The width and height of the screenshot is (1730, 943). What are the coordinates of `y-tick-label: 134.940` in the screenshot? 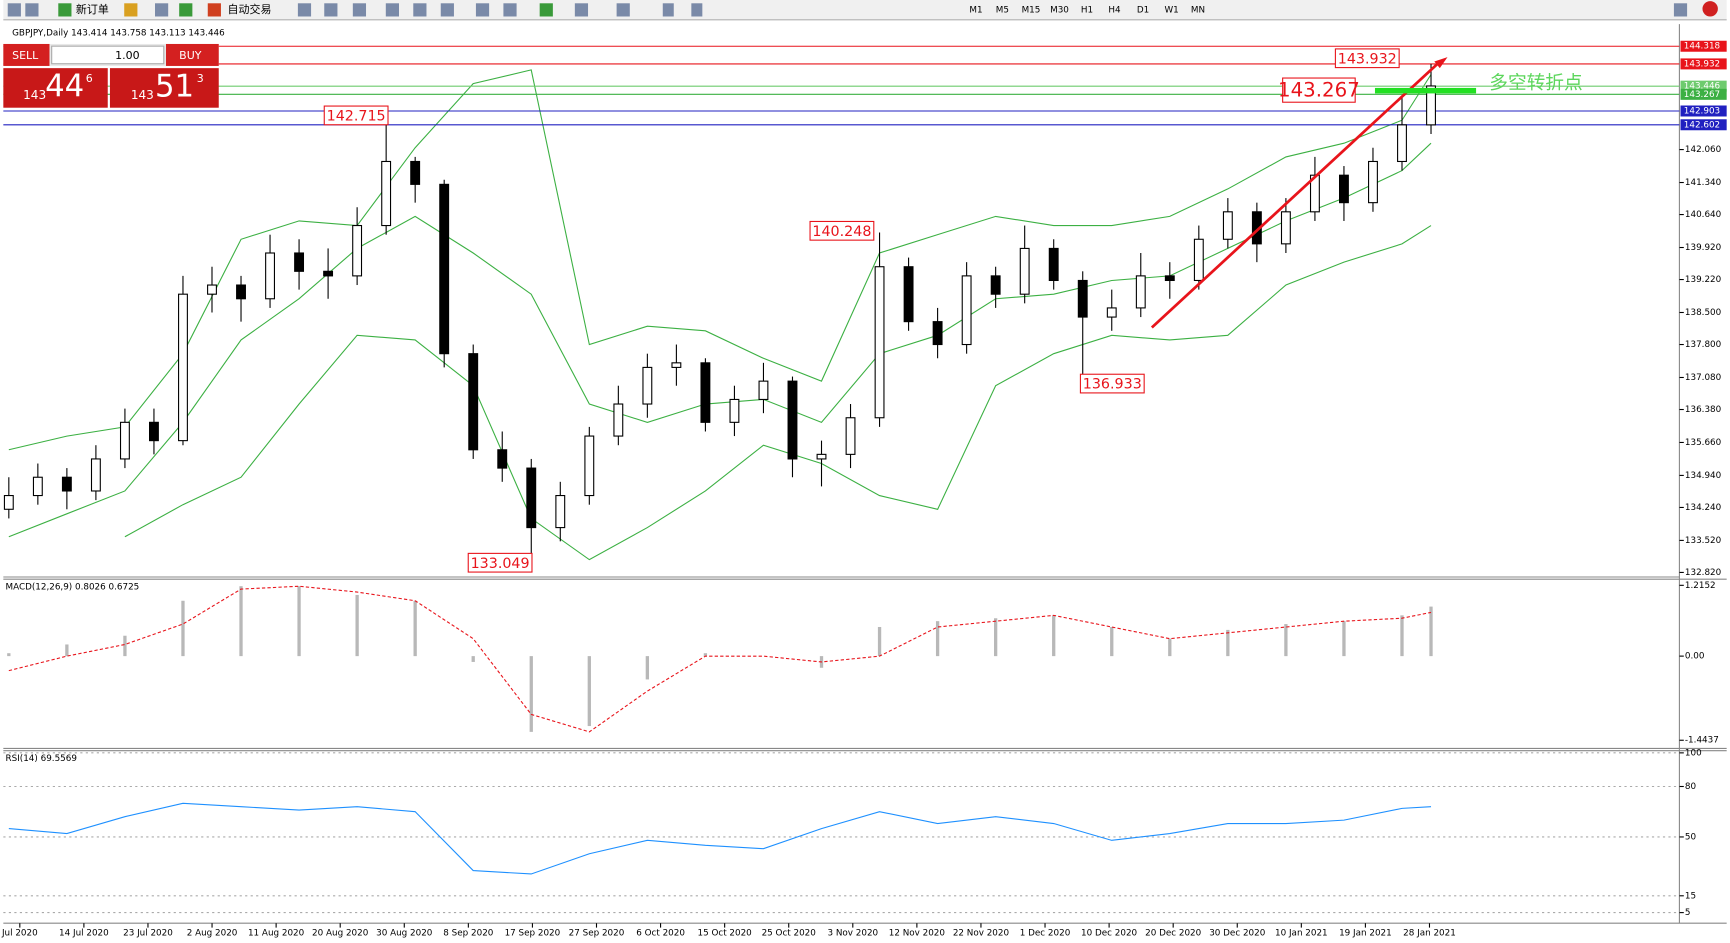 It's located at (1703, 476).